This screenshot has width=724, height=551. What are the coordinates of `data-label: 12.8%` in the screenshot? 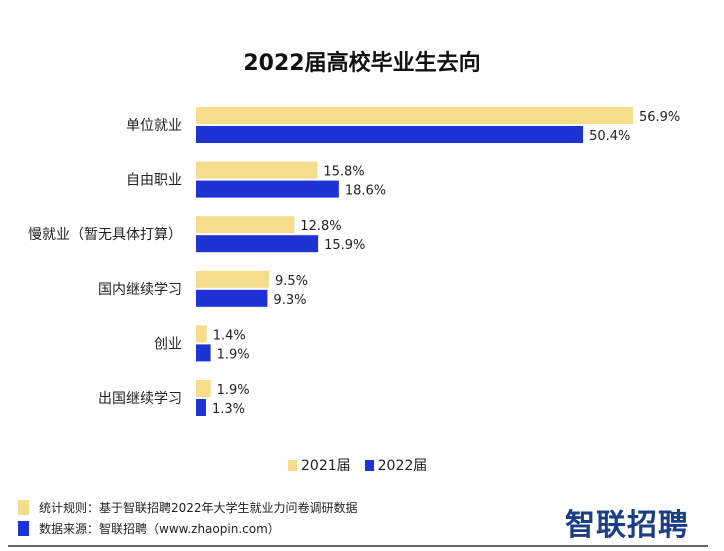 It's located at (320, 226).